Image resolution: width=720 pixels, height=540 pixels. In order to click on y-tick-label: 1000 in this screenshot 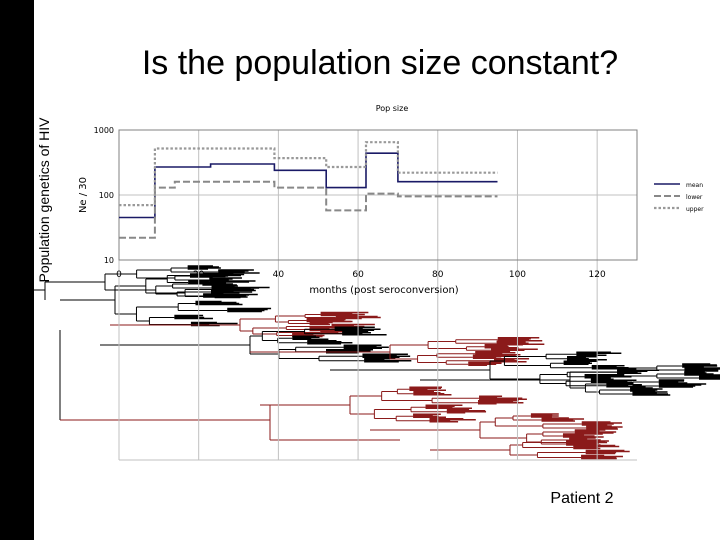, I will do `click(104, 130)`.